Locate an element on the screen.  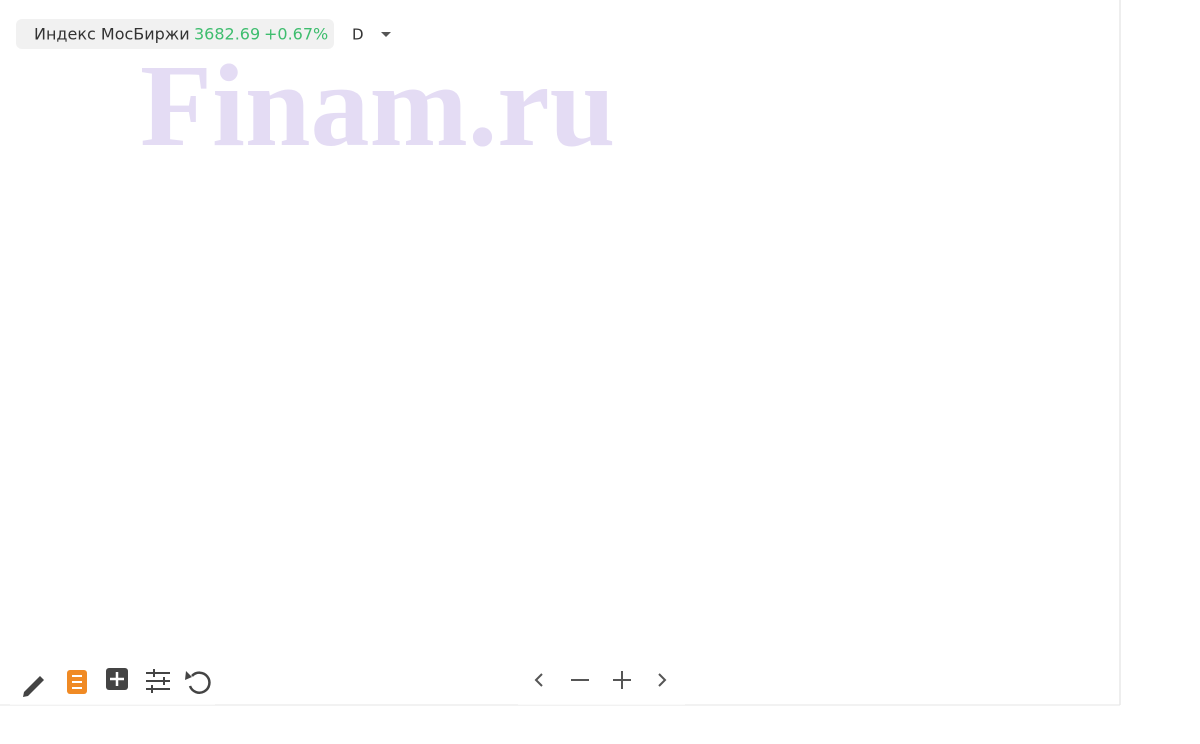
settings-icon is located at coordinates (158, 681).